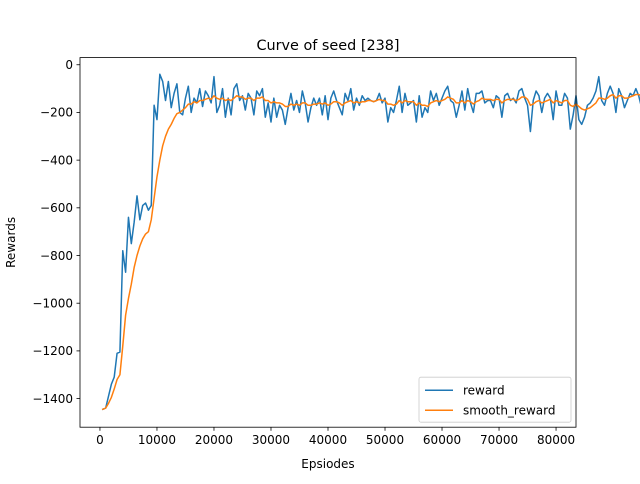 The image size is (640, 484). Describe the element at coordinates (52, 399) in the screenshot. I see `y-tick-label: −1400` at that location.